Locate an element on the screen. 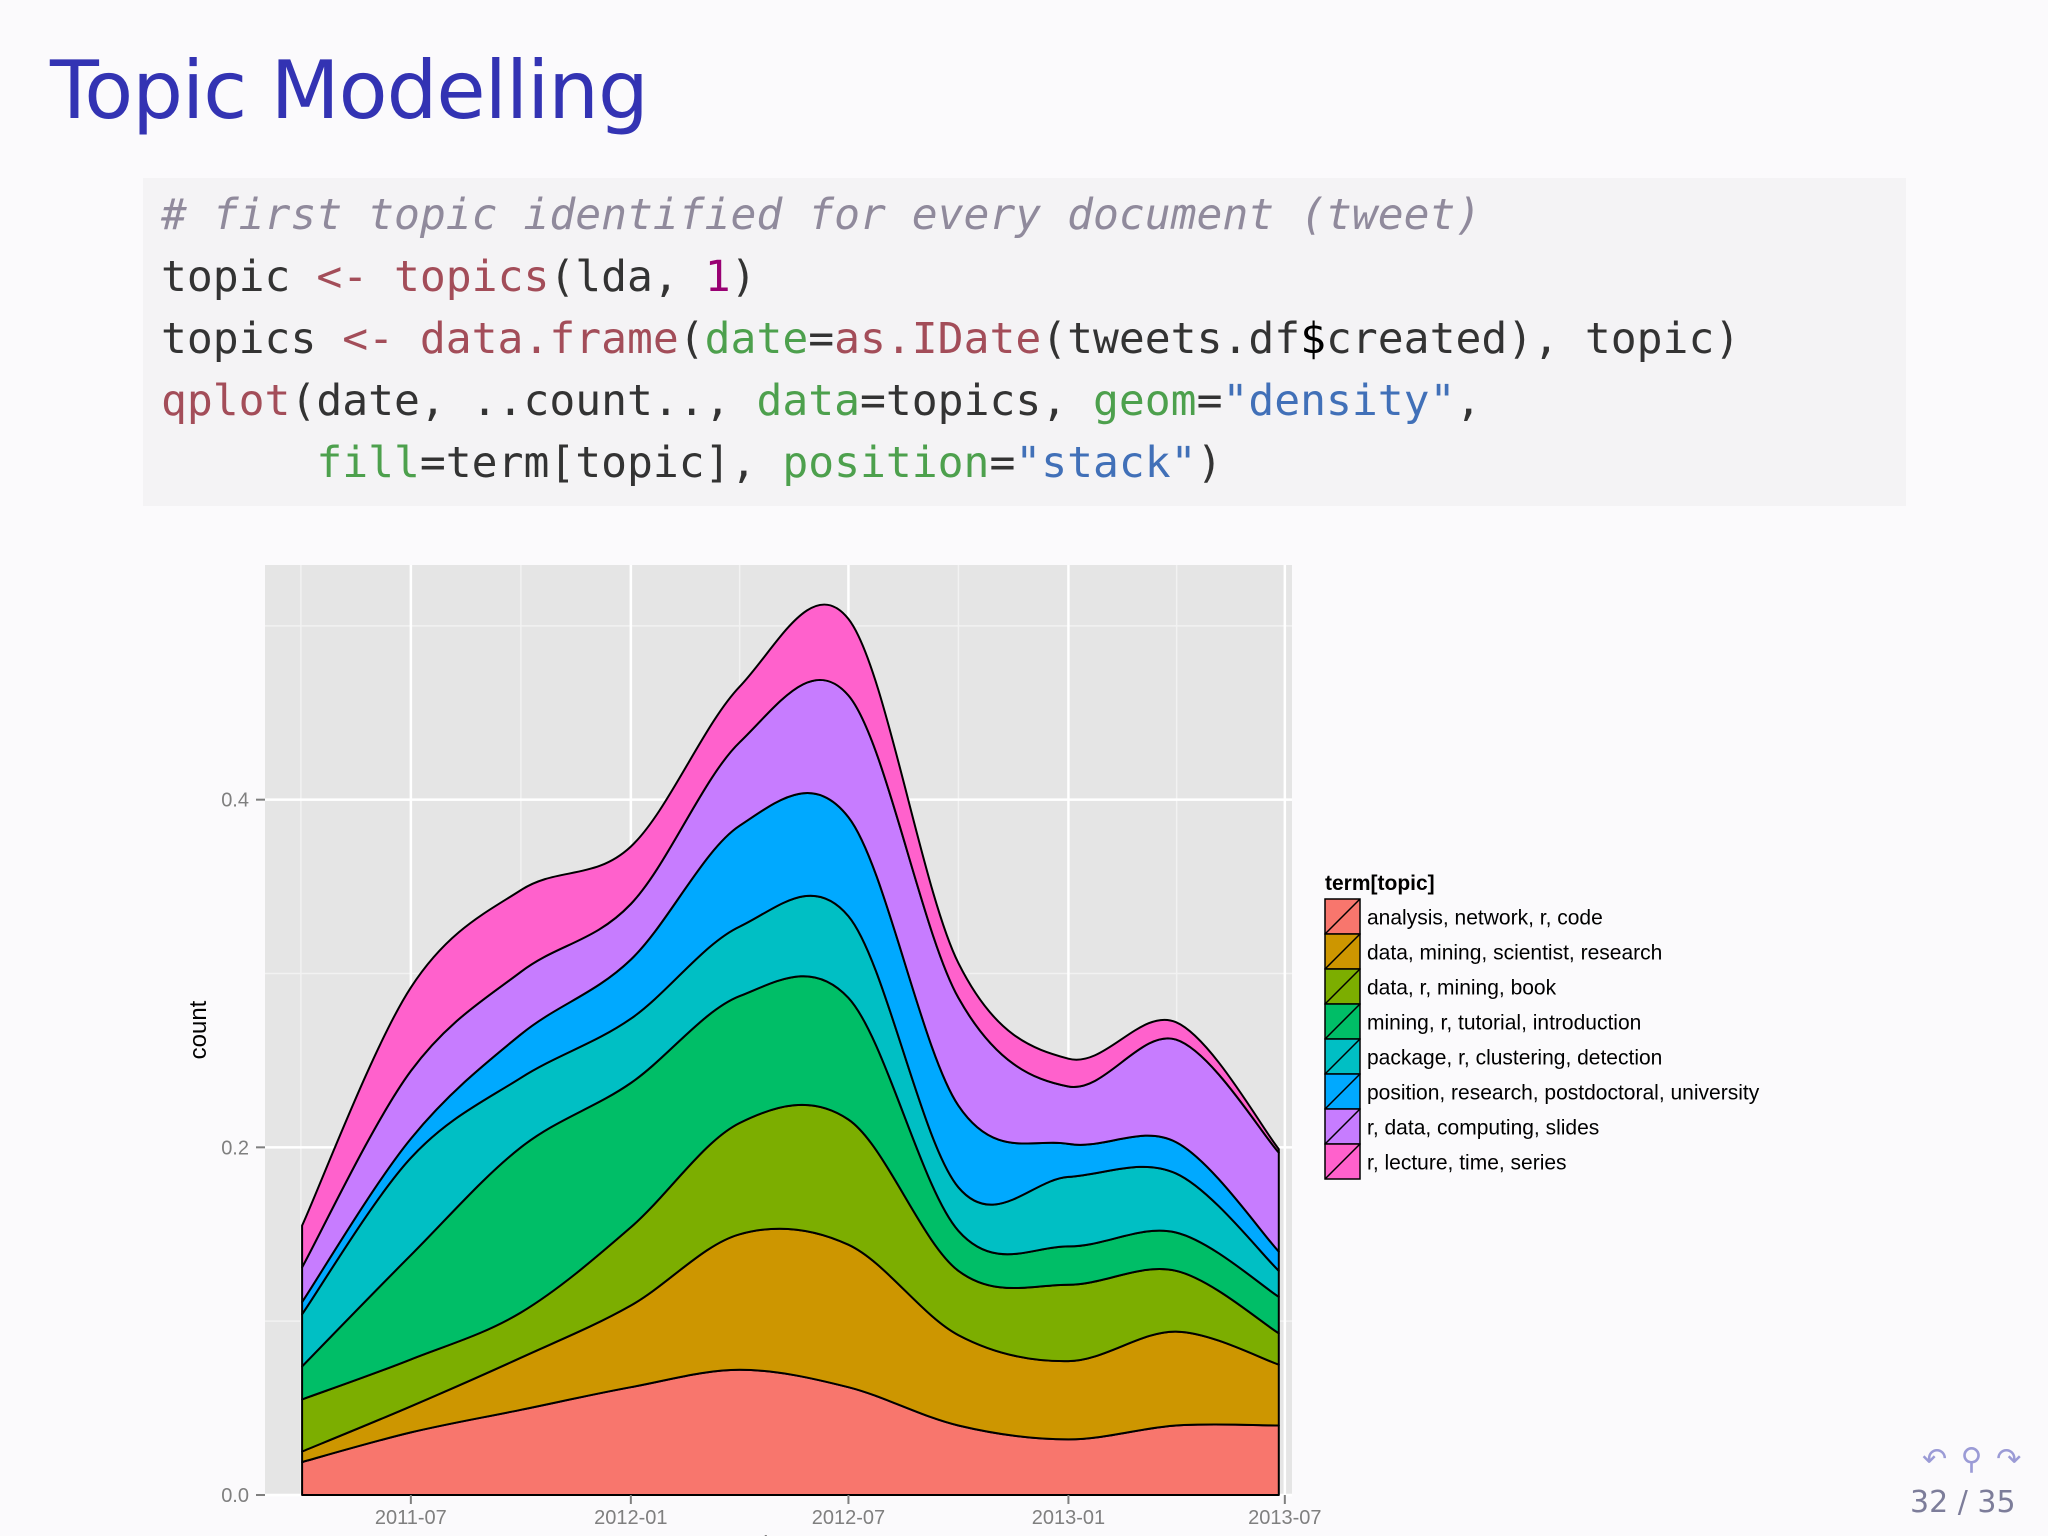 The image size is (2048, 1536). page-total: 35 is located at coordinates (1996, 1502).